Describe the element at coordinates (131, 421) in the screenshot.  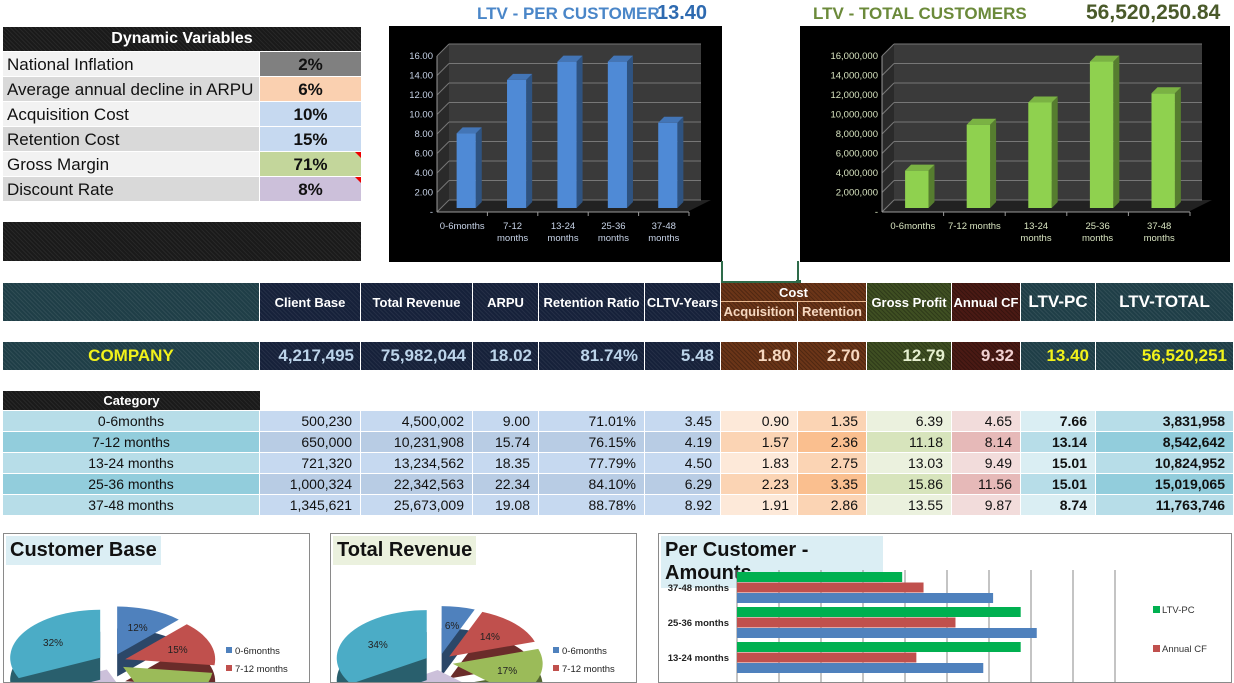
I see `category-cell: 0-6months` at that location.